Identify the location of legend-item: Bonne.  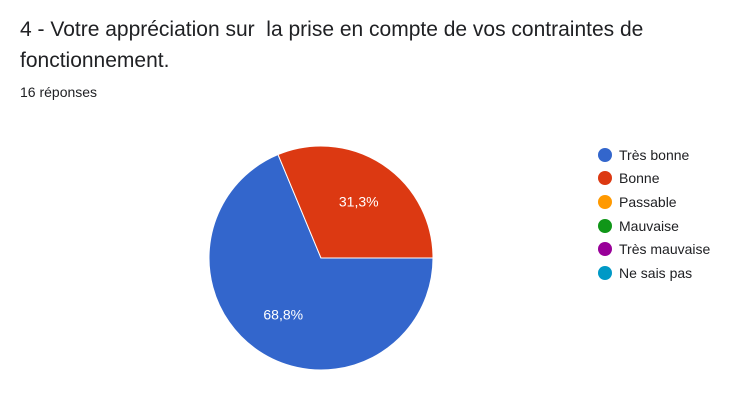
(654, 179).